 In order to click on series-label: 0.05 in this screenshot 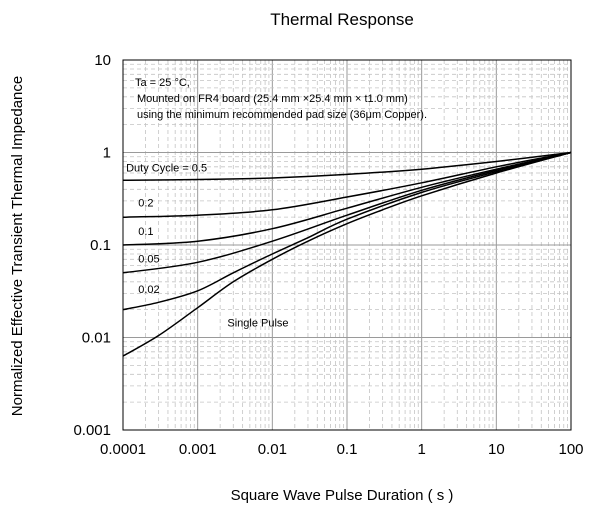, I will do `click(148, 259)`.